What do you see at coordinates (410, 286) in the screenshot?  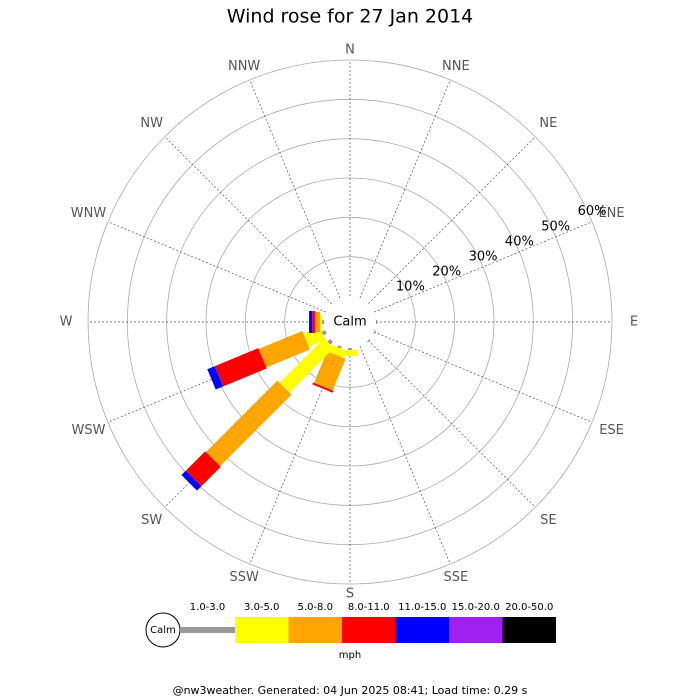 I see `ring-label: 10%` at bounding box center [410, 286].